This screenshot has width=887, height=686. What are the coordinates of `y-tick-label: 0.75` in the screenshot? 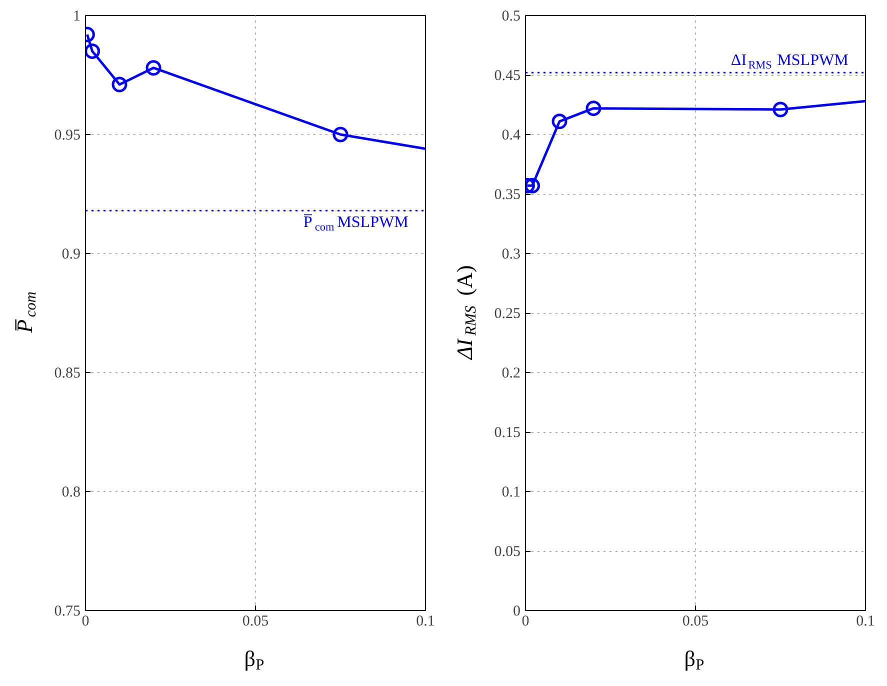 It's located at (67, 612).